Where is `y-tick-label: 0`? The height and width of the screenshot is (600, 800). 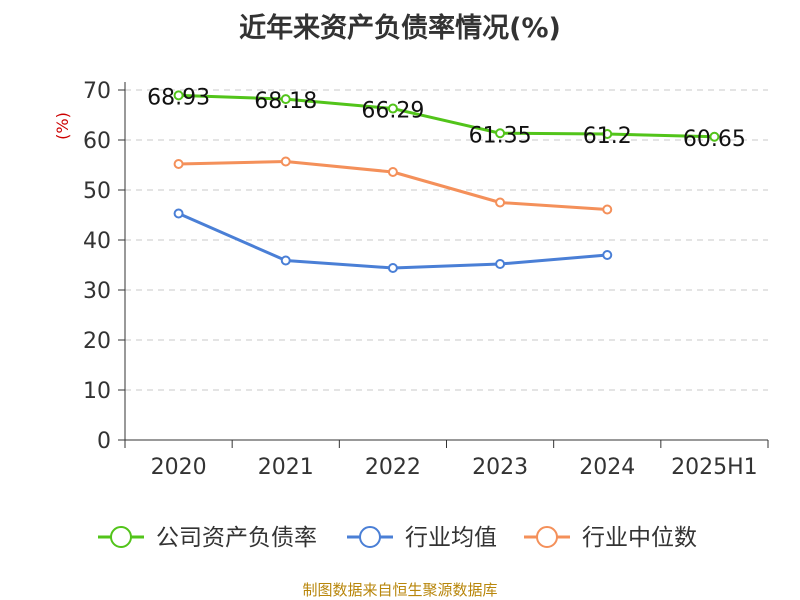 y-tick-label: 0 is located at coordinates (104, 441).